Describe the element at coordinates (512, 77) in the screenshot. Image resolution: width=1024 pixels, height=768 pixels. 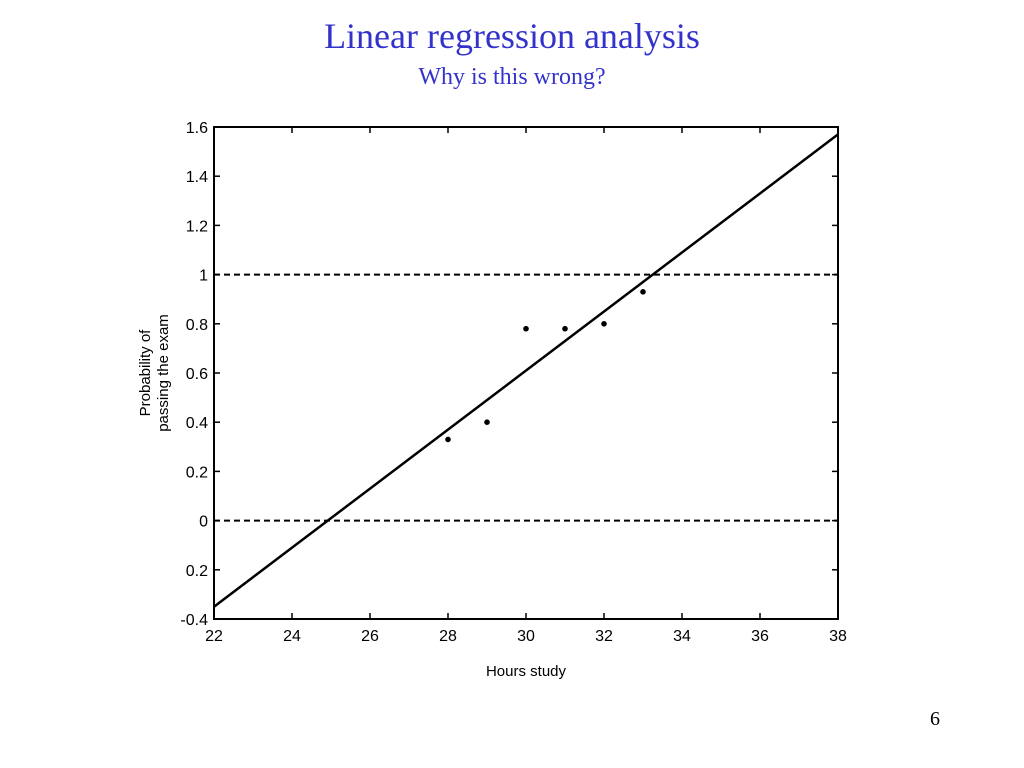
I see `slide-subtitle: Why is this wrong?` at that location.